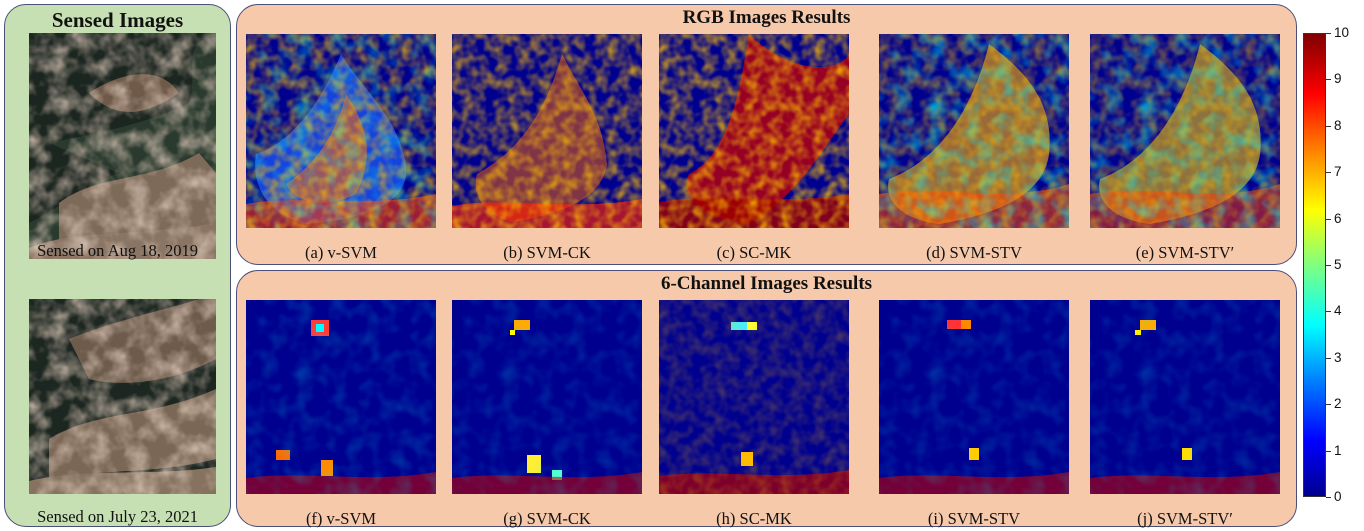  I want to click on result-map-h, so click(754, 397).